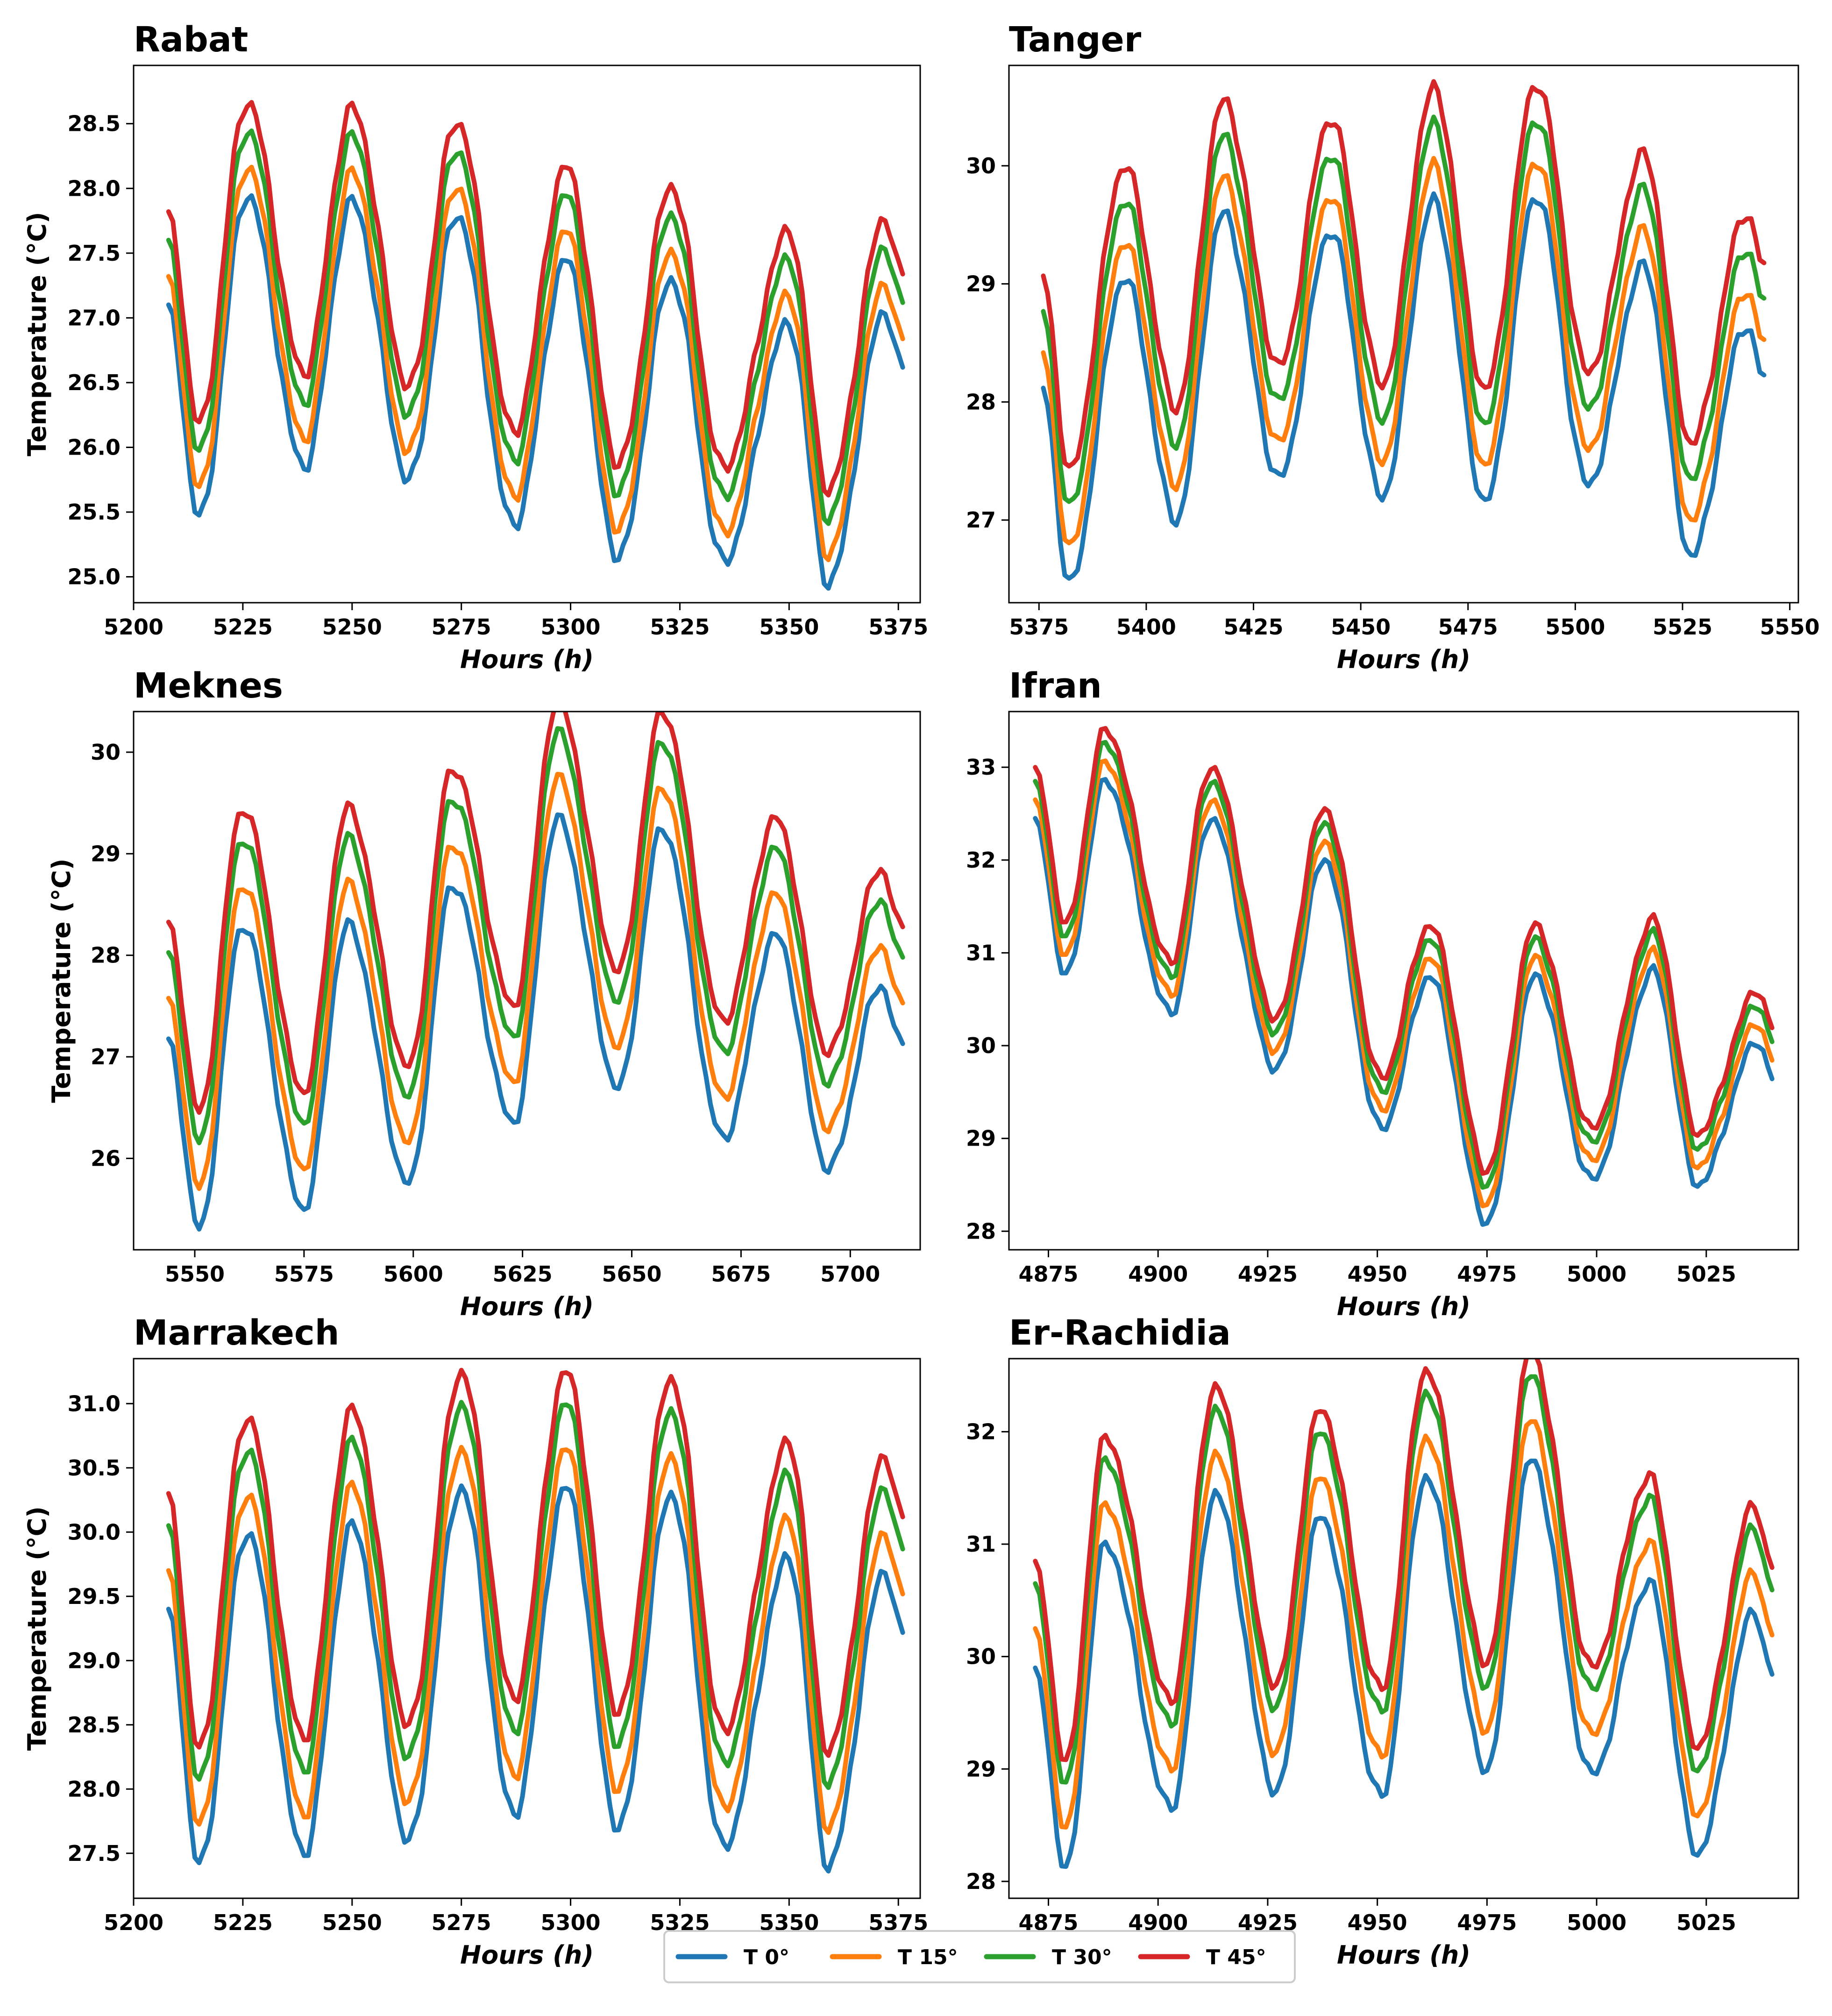  Describe the element at coordinates (191, 40) in the screenshot. I see `panel-title-rabat: Rabat` at that location.